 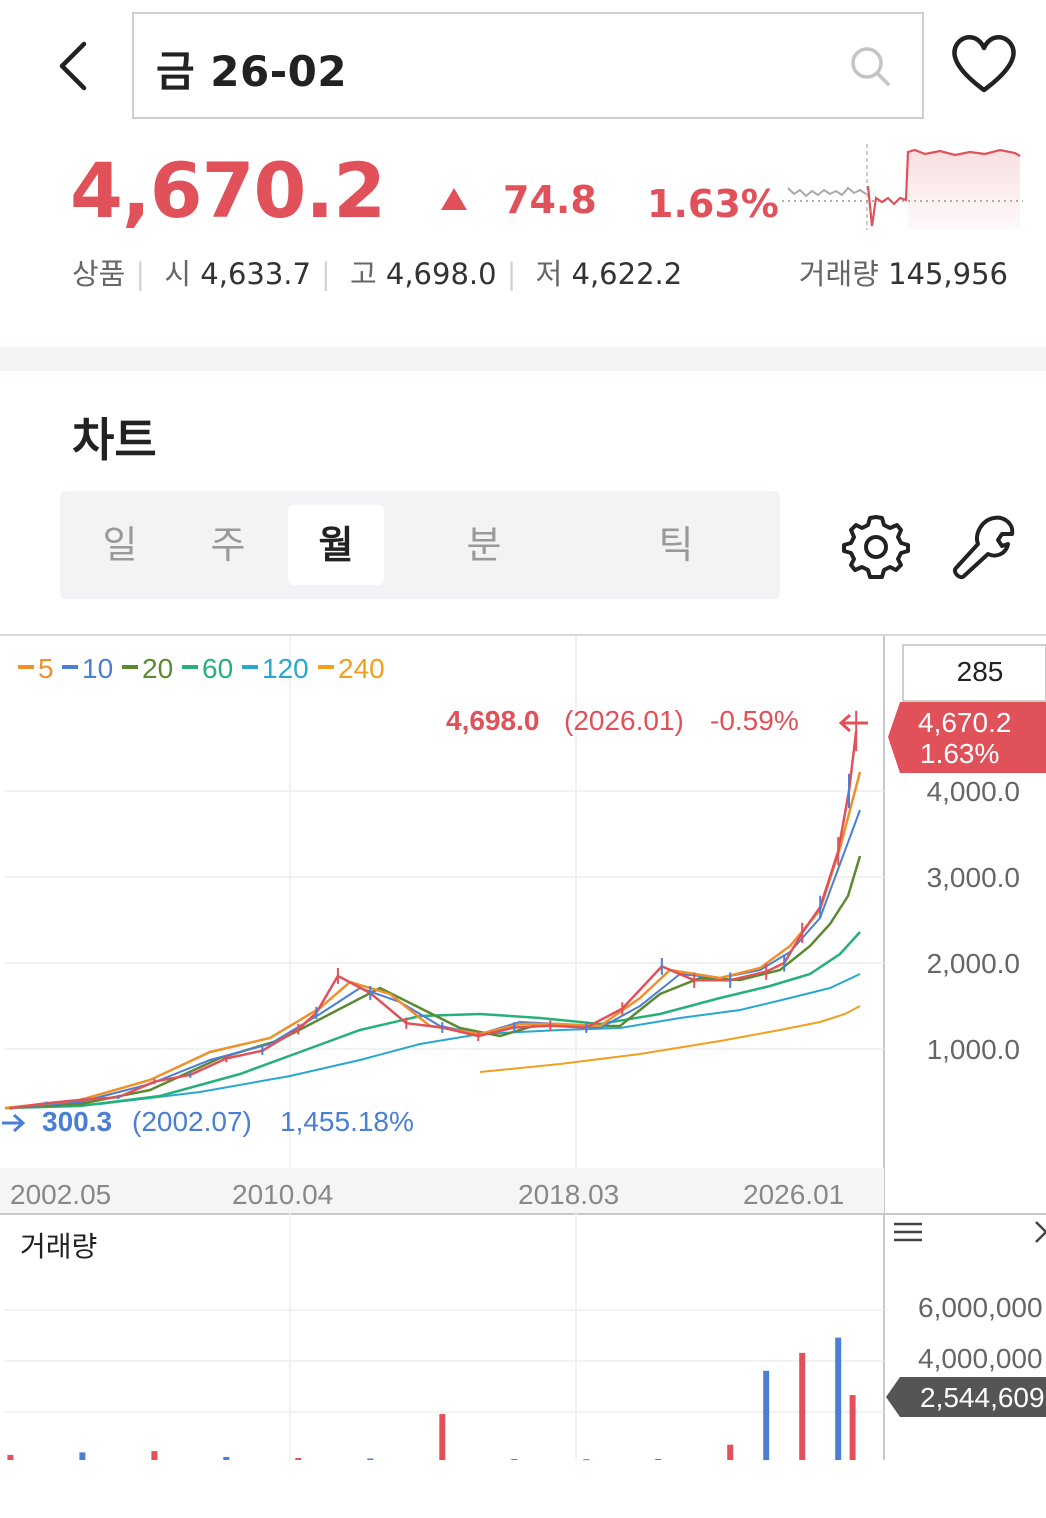 What do you see at coordinates (627, 274) in the screenshot?
I see `low-value: 4,622.2` at bounding box center [627, 274].